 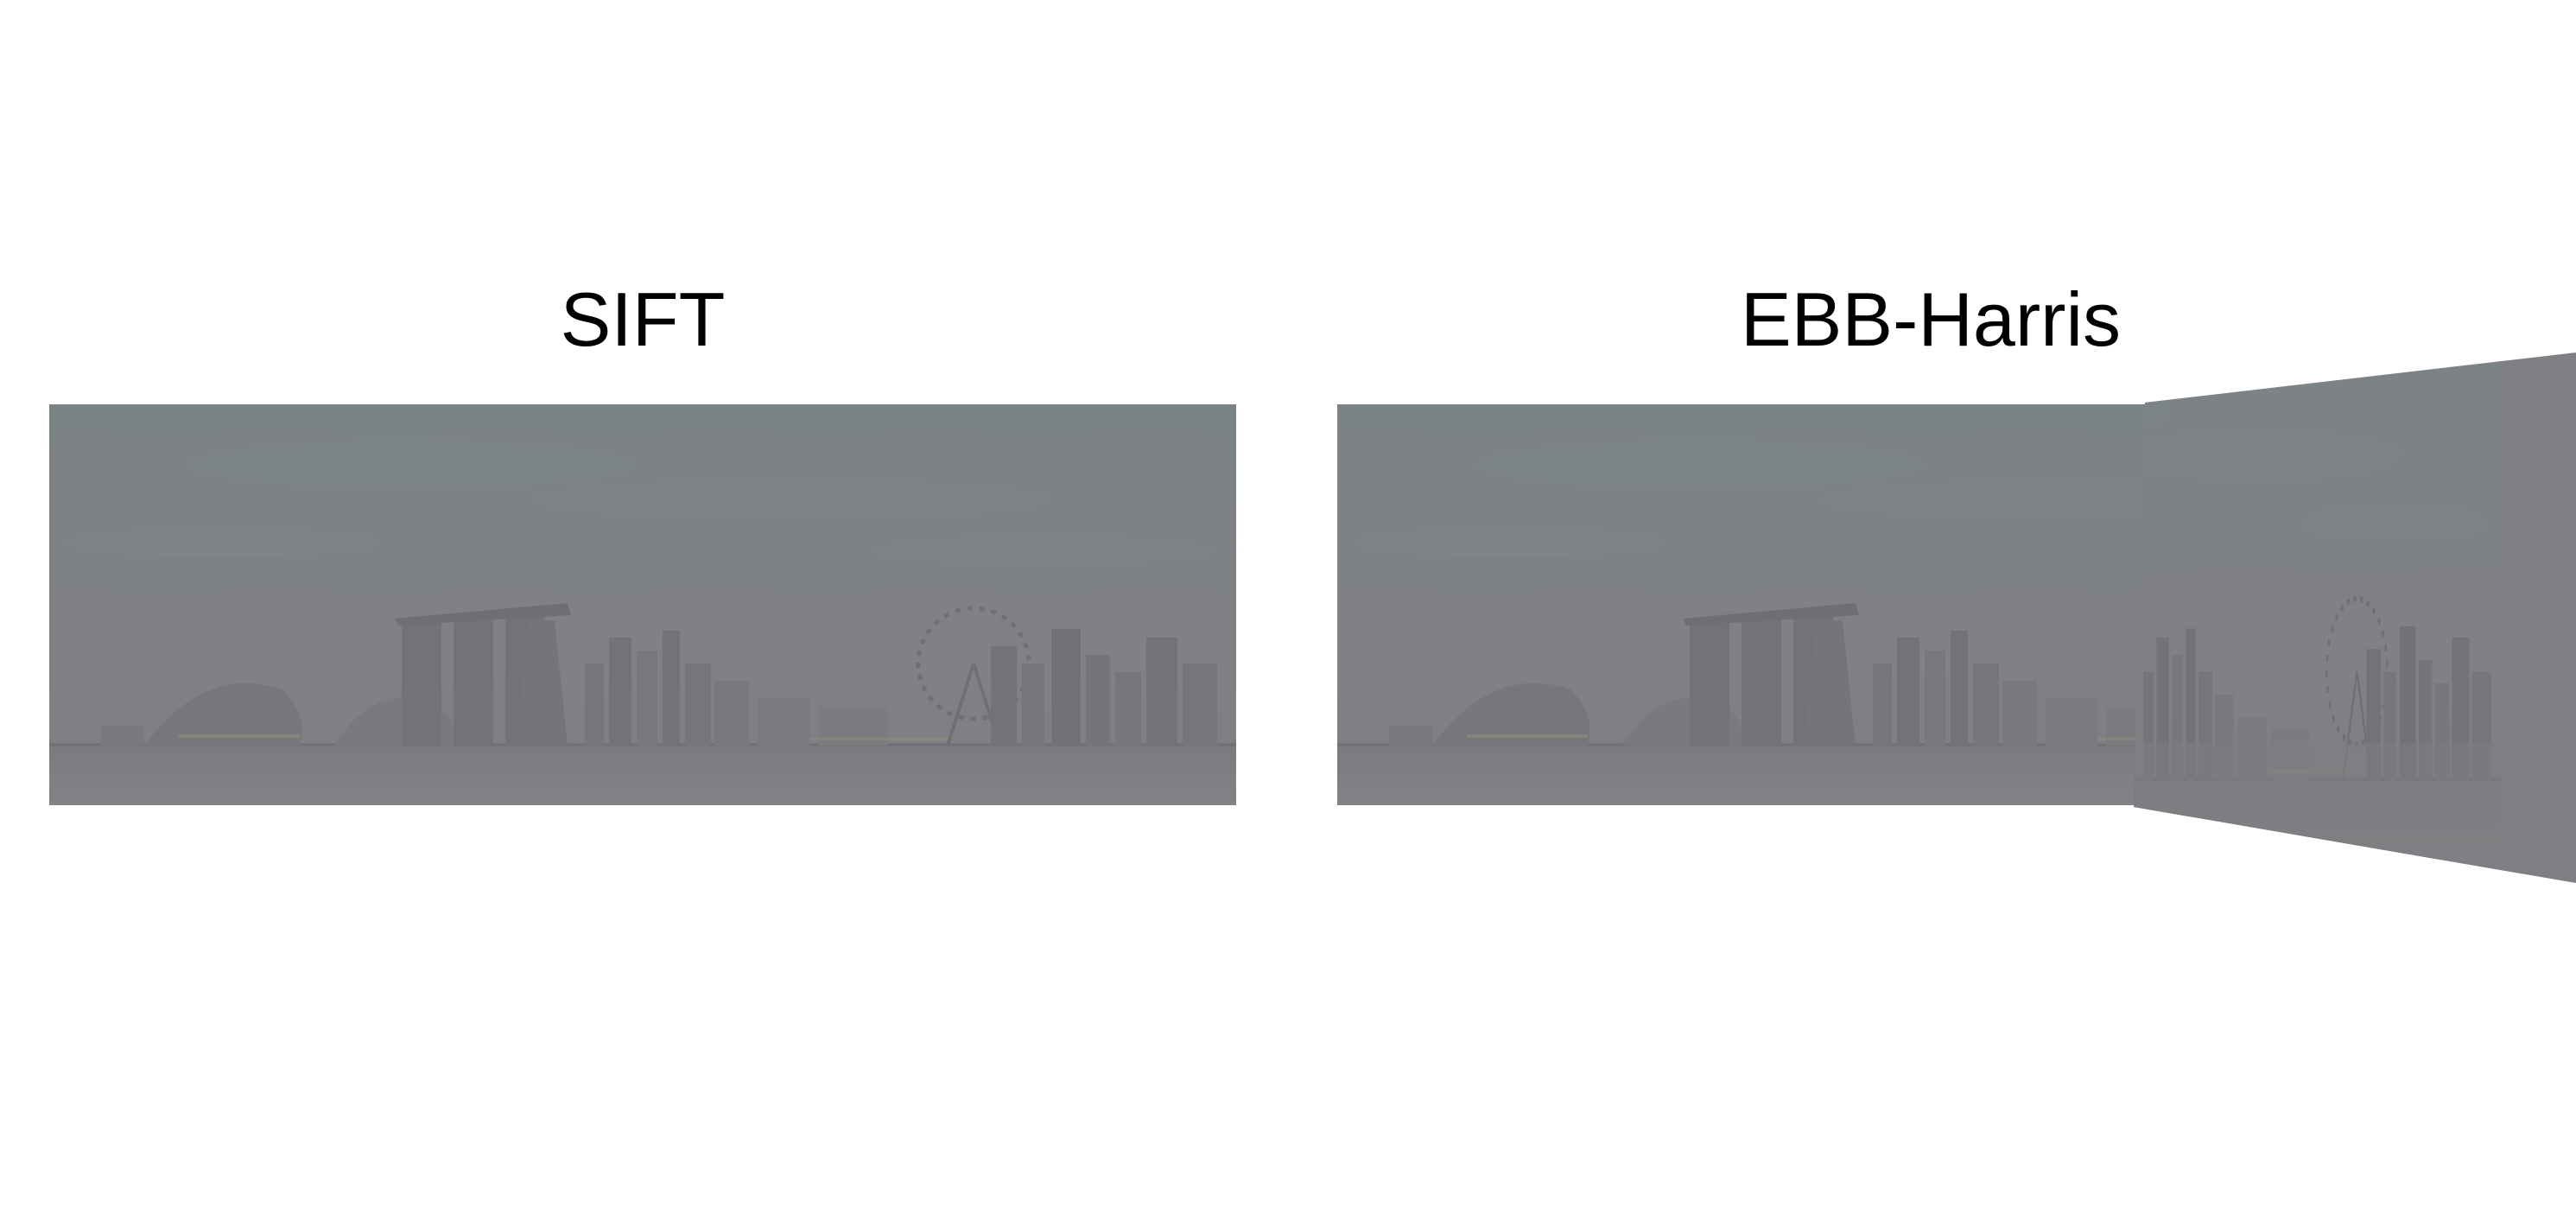 I want to click on panel-title-ebb-harris: EBB-Harris, so click(x=1931, y=319).